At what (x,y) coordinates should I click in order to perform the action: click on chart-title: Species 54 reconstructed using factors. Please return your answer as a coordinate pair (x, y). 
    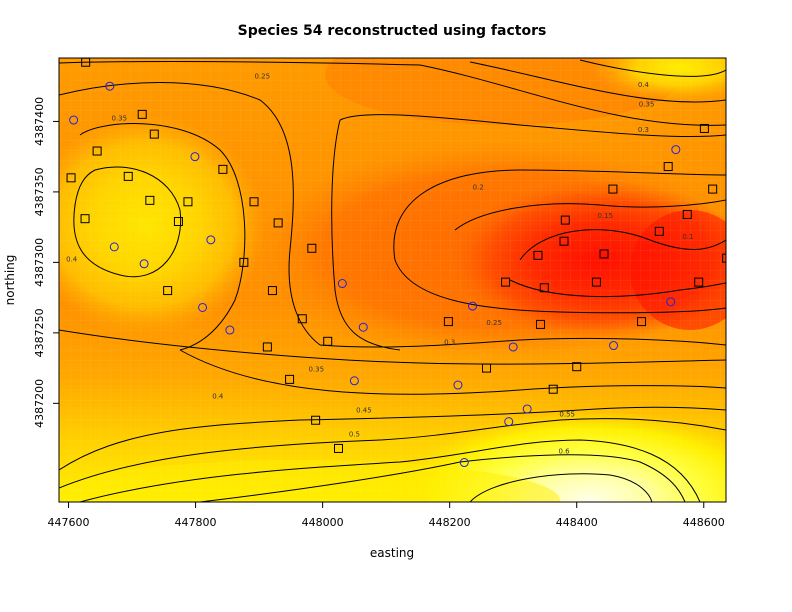
    Looking at the image, I should click on (392, 31).